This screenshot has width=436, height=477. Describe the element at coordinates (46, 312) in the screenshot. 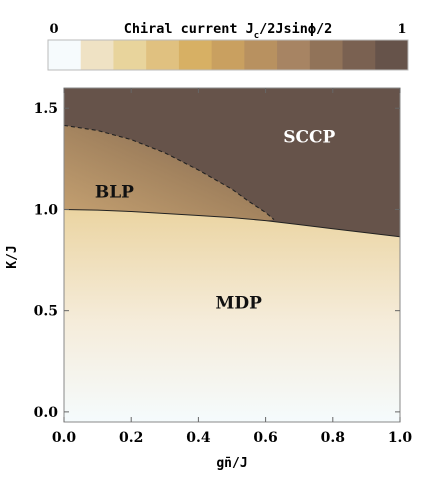

I see `y-tick-label: 0.5` at that location.